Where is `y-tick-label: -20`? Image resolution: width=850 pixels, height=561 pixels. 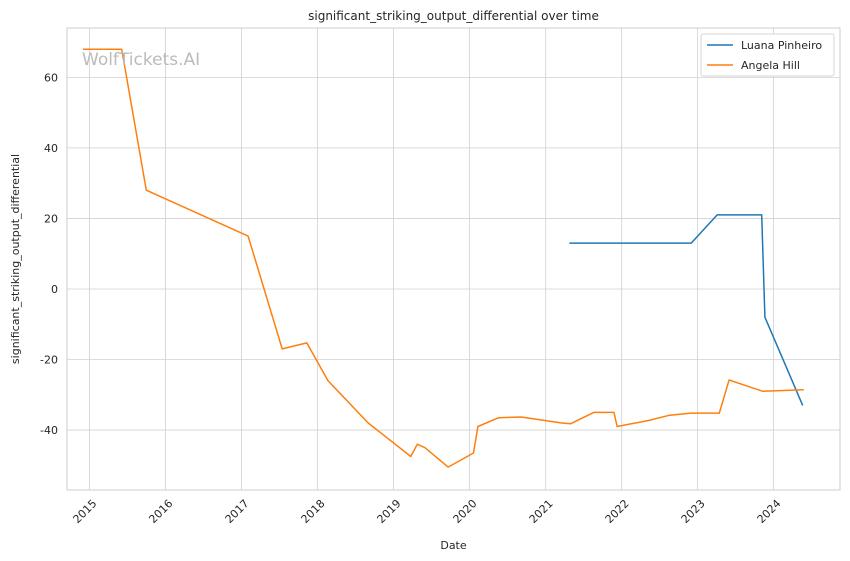 y-tick-label: -20 is located at coordinates (49, 360).